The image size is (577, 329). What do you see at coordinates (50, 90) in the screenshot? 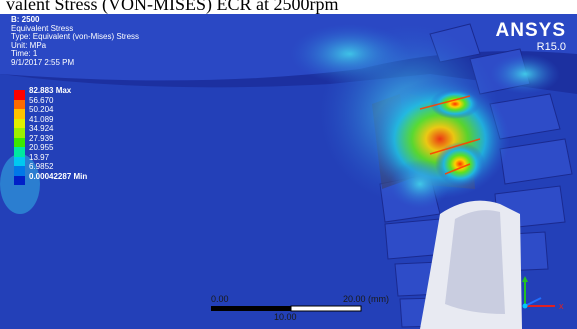
I see `legend-label: 82.883 Max` at bounding box center [50, 90].